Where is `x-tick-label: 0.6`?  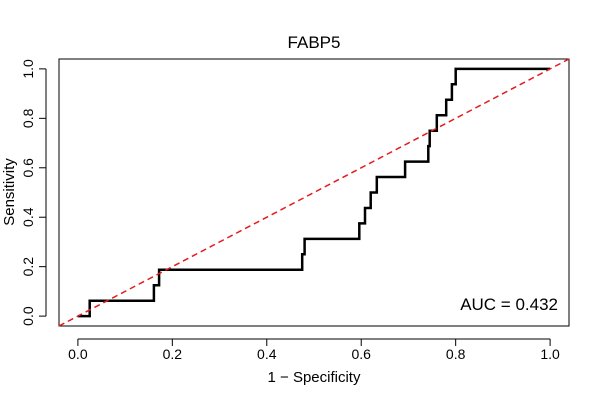
x-tick-label: 0.6 is located at coordinates (361, 354).